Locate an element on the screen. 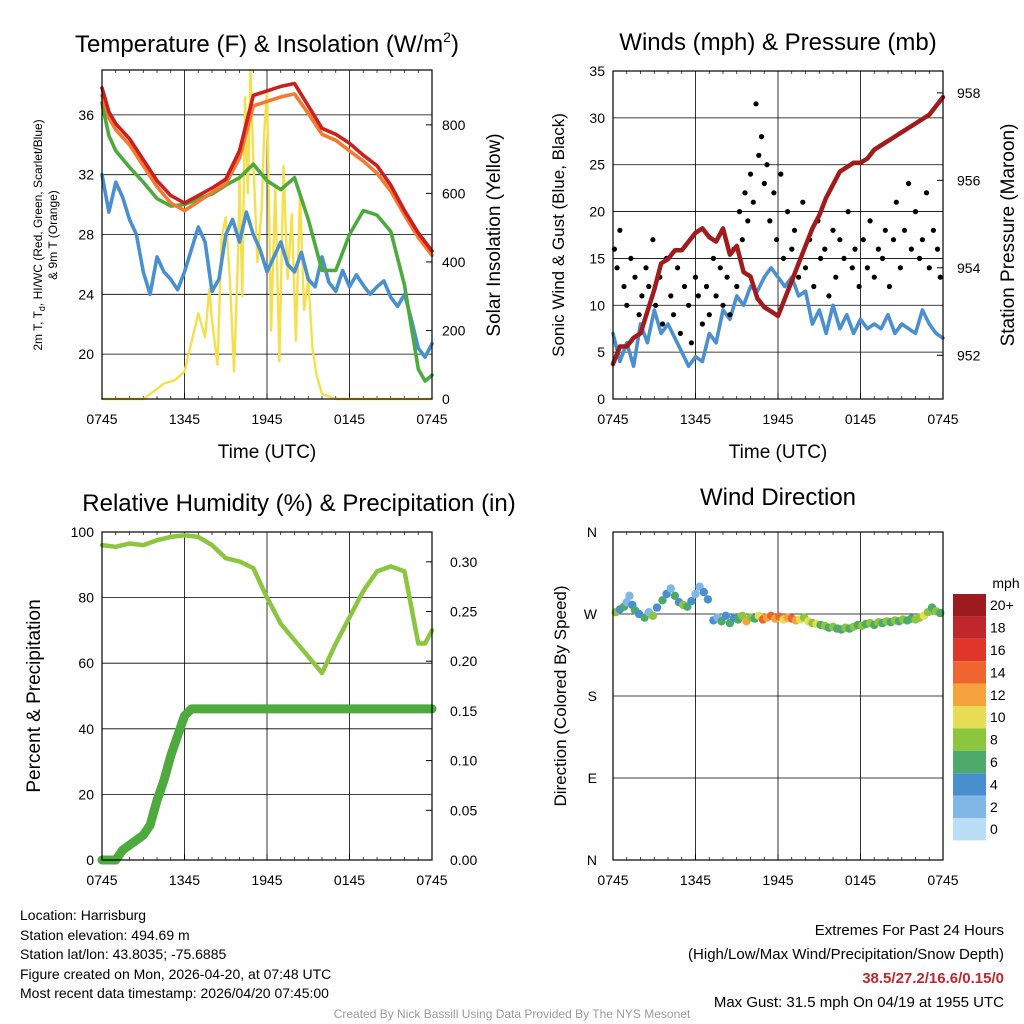 The width and height of the screenshot is (1024, 1024). colorbar-label: 18 is located at coordinates (998, 628).